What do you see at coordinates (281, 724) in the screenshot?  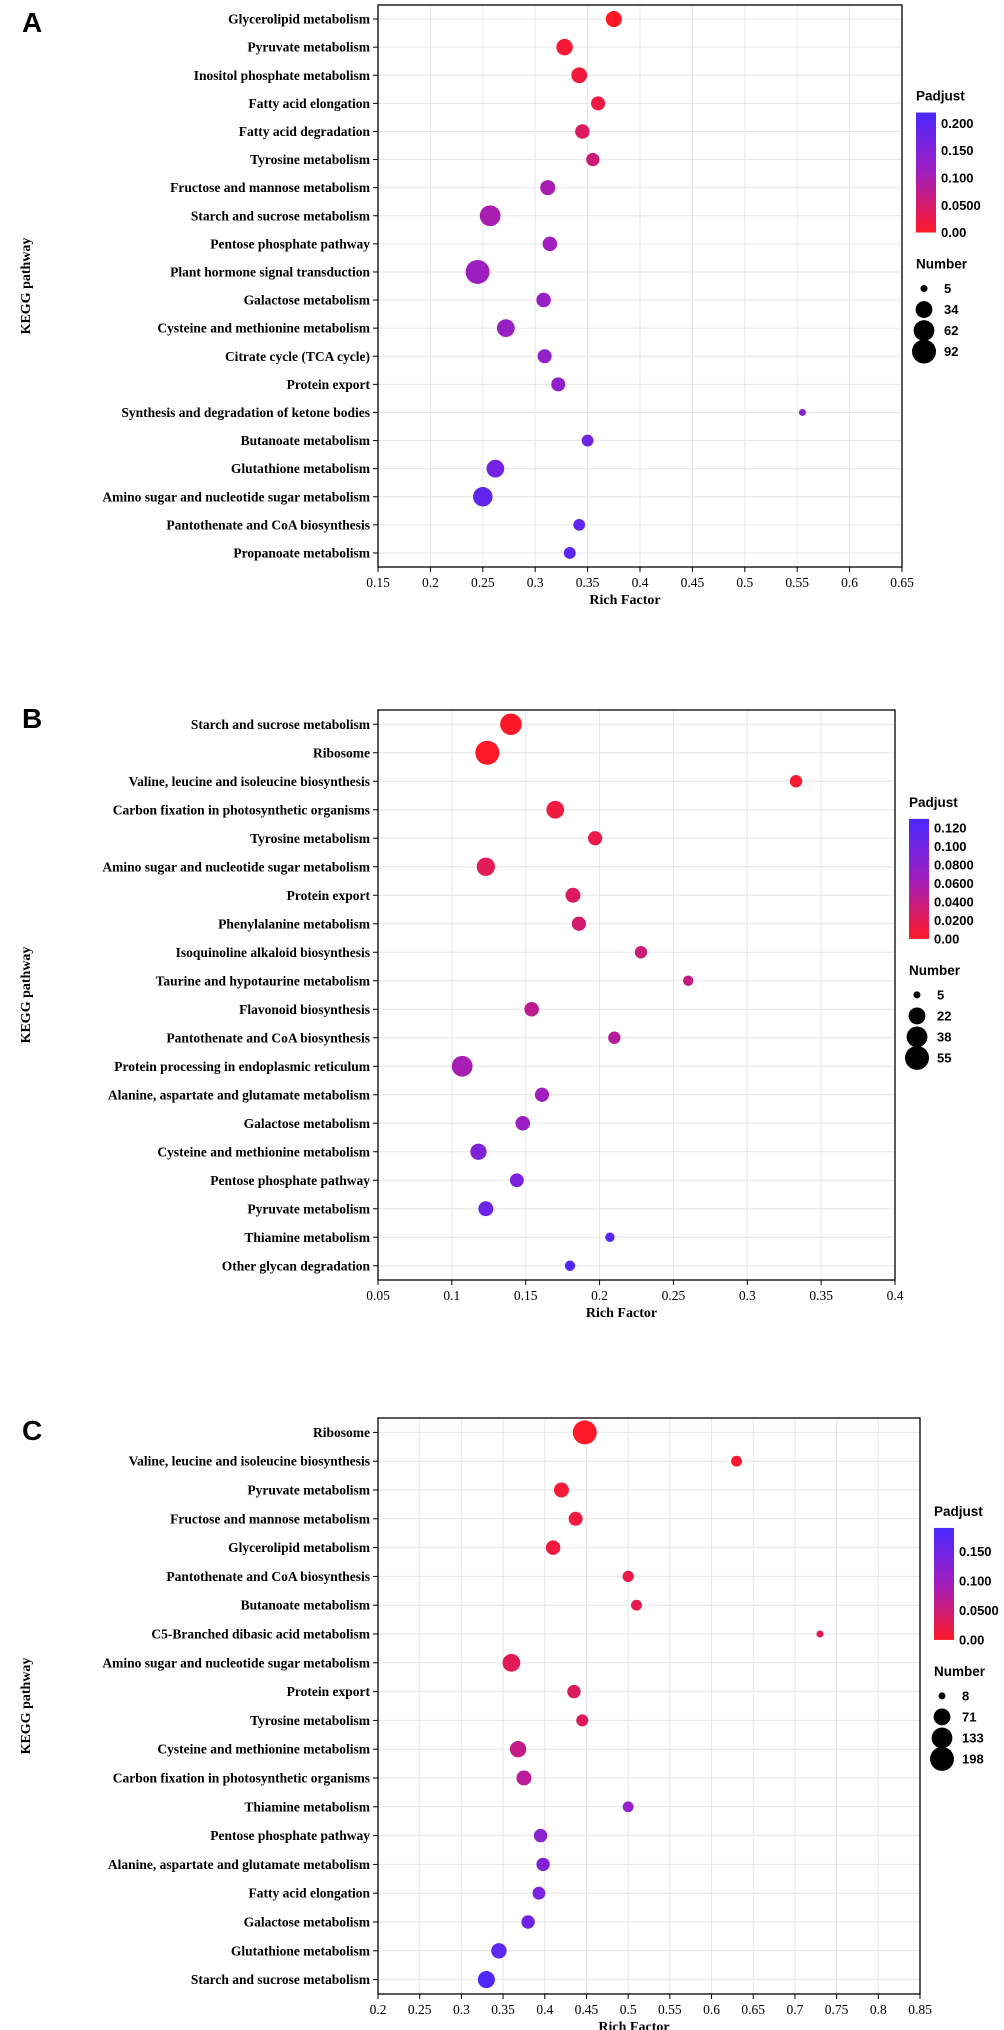 I see `pathway-label: Starch and sucrose metabolism` at bounding box center [281, 724].